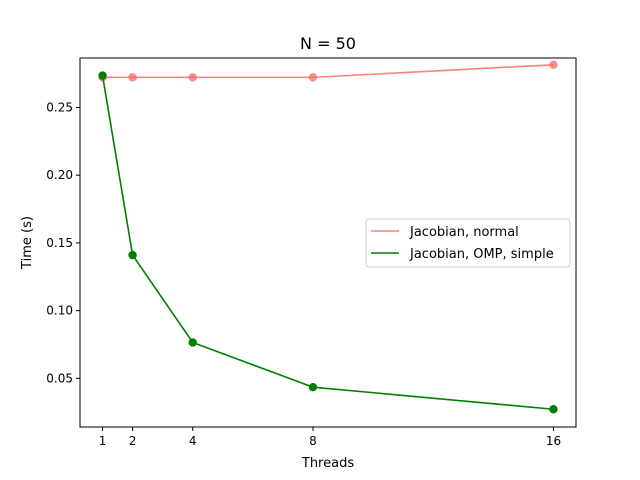 This screenshot has height=480, width=640. I want to click on legend: Jacobian, normal Jacobian, OMP, simple, so click(468, 243).